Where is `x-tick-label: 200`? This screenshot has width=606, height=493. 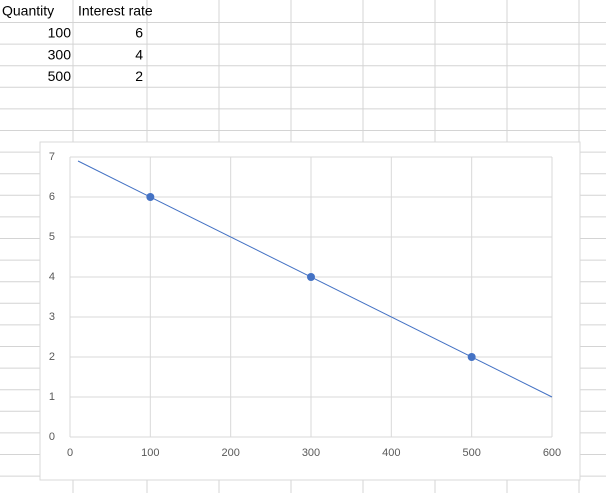 x-tick-label: 200 is located at coordinates (230, 453).